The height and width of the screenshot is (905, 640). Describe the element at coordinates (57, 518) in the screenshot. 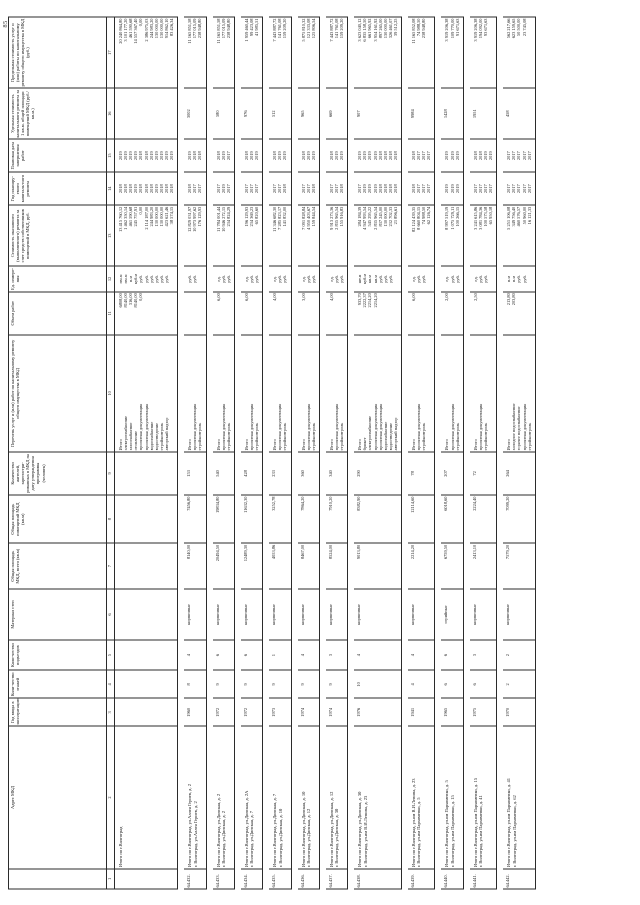

I see `header-cell-premises-area: Общая площадь помещений МКД (кв.м)` at that location.